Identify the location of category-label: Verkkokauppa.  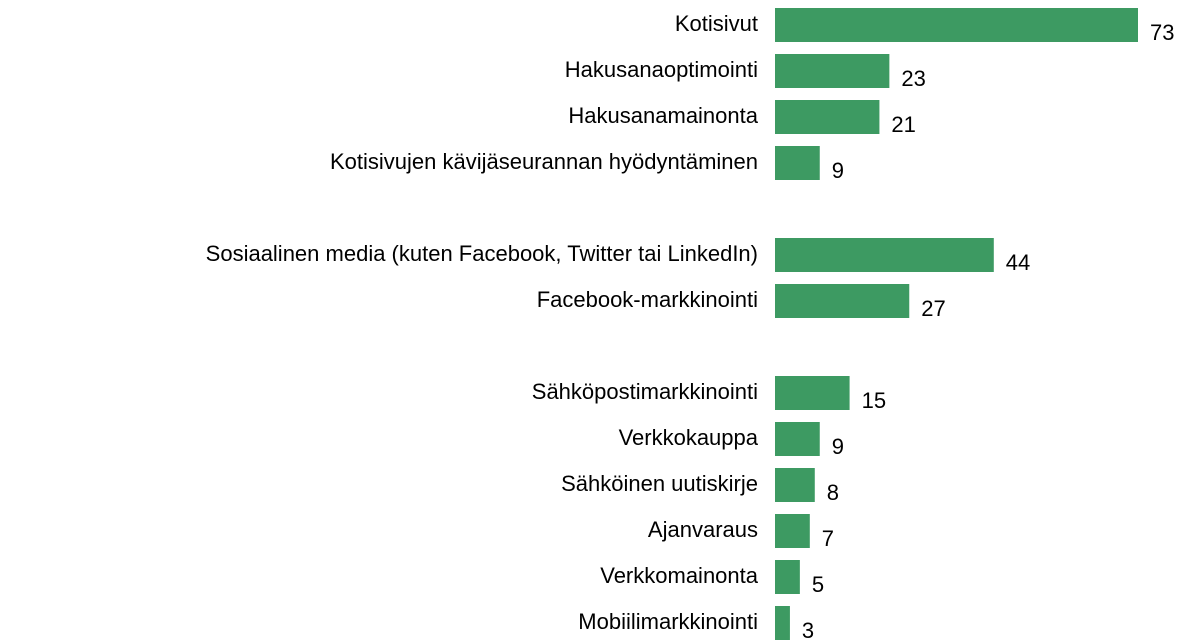
(689, 437).